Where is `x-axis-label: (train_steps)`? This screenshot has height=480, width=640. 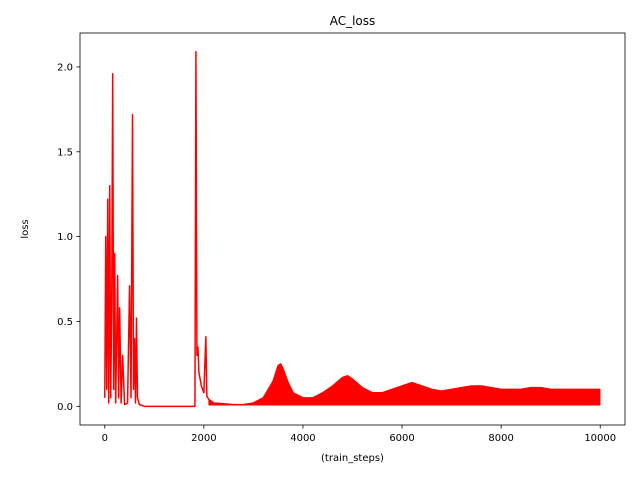
x-axis-label: (train_steps) is located at coordinates (352, 458).